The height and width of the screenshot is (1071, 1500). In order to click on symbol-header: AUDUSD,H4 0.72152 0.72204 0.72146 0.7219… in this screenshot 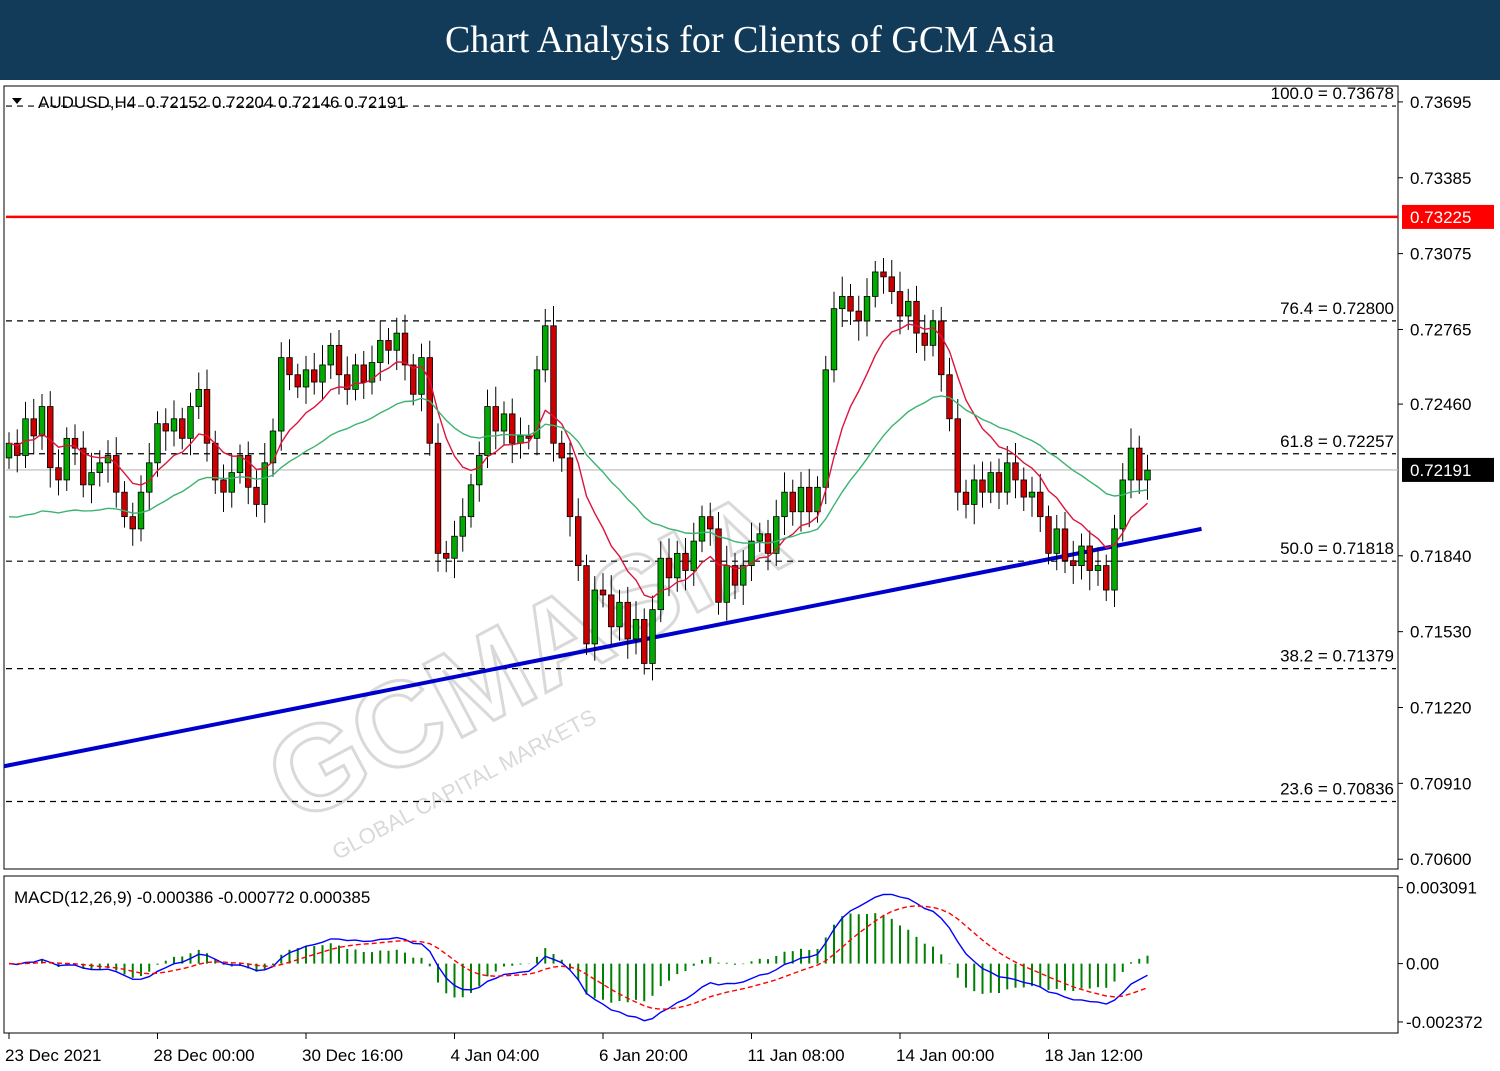, I will do `click(222, 102)`.